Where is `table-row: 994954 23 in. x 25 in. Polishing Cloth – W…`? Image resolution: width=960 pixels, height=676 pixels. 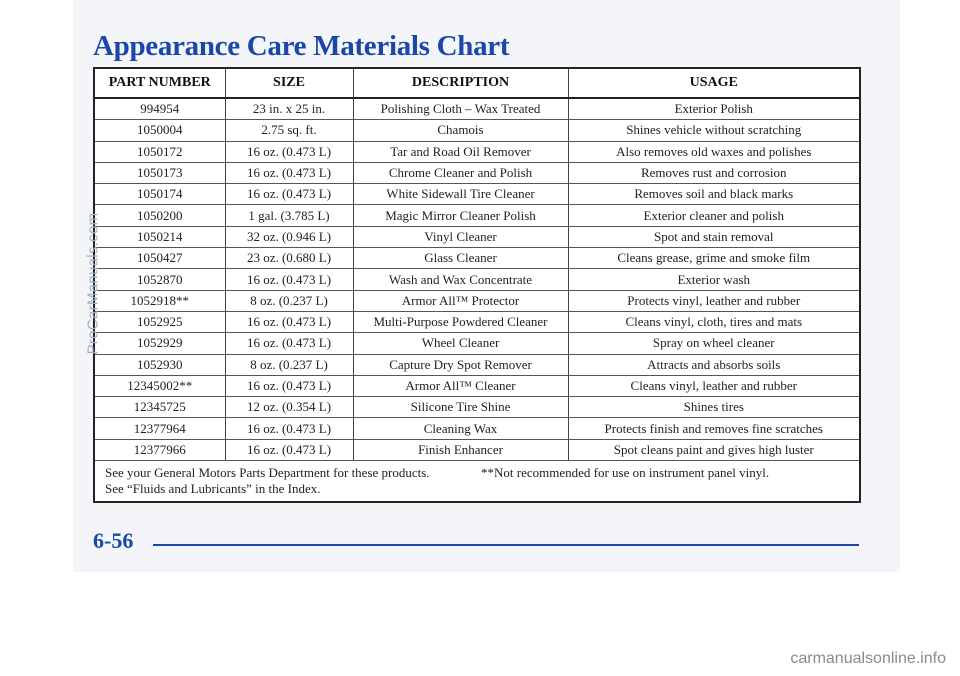 table-row: 994954 23 in. x 25 in. Polishing Cloth – W… is located at coordinates (477, 109).